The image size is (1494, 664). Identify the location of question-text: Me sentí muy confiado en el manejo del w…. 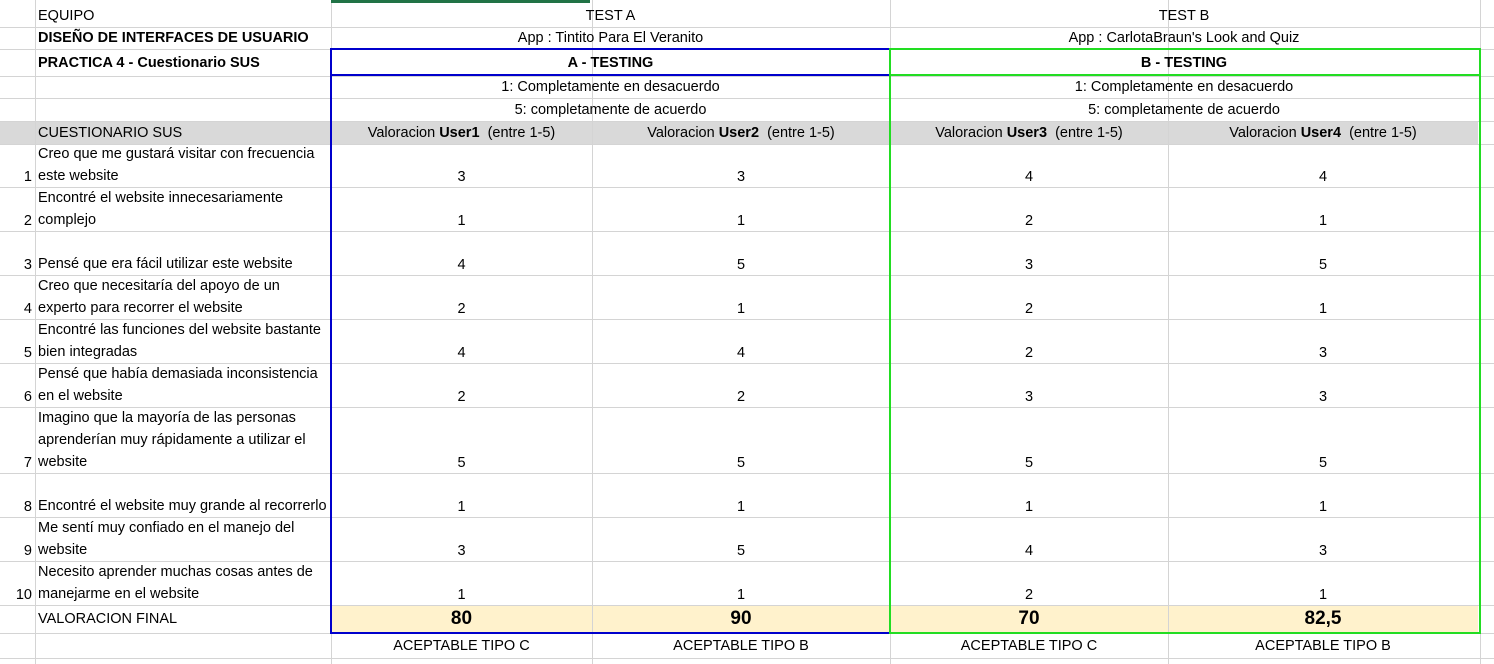
(166, 539).